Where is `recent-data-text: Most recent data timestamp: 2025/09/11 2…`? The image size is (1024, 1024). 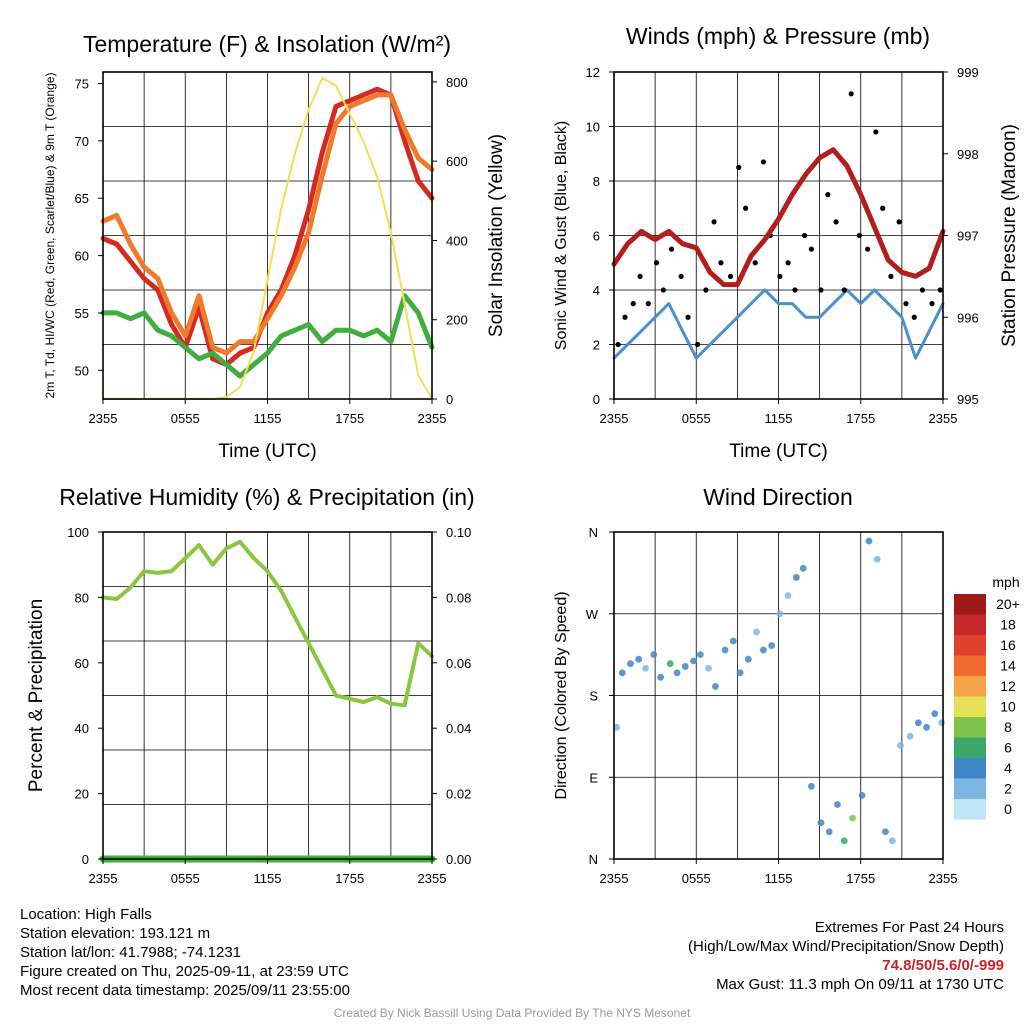 recent-data-text: Most recent data timestamp: 2025/09/11 2… is located at coordinates (185, 990).